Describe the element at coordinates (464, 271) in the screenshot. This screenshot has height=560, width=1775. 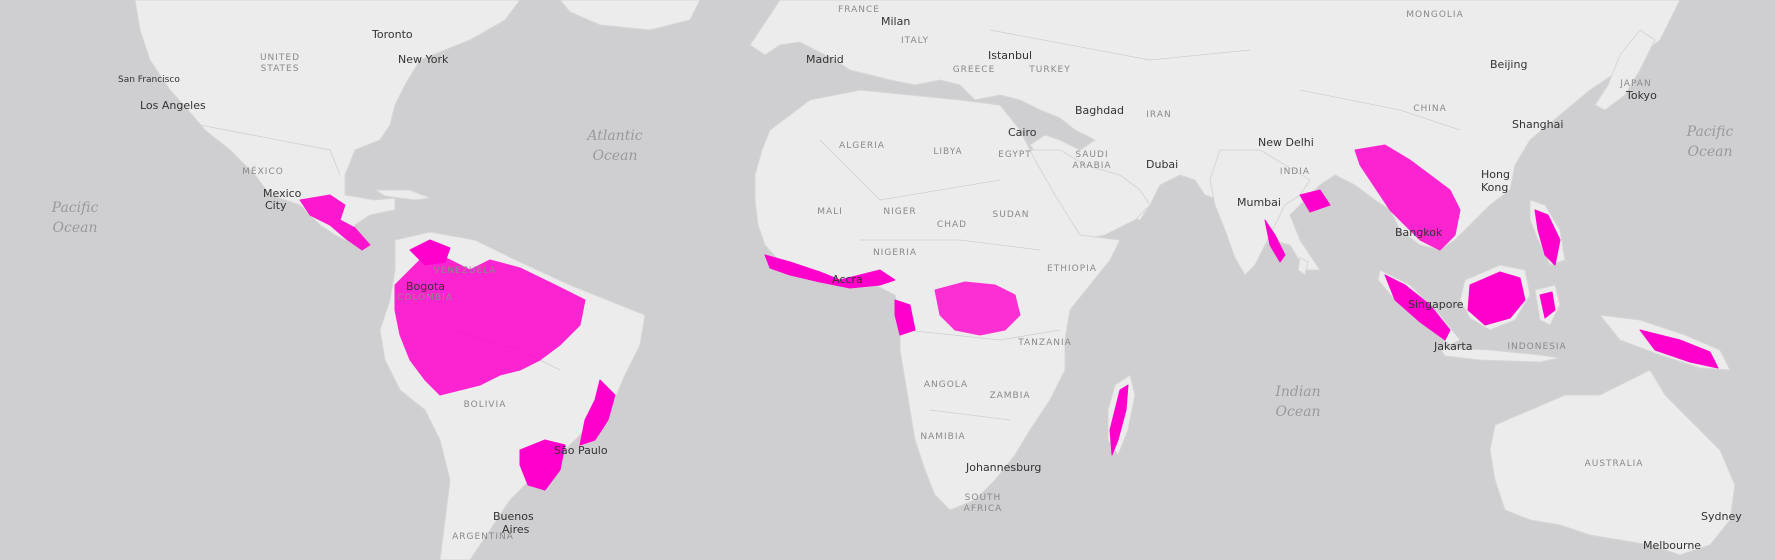
I see `country-label-venezuela: VENEZUELA` at that location.